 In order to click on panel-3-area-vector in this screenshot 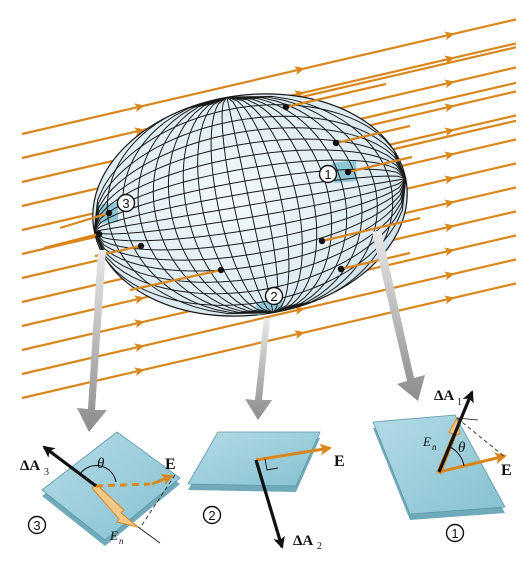, I will do `click(69, 466)`.